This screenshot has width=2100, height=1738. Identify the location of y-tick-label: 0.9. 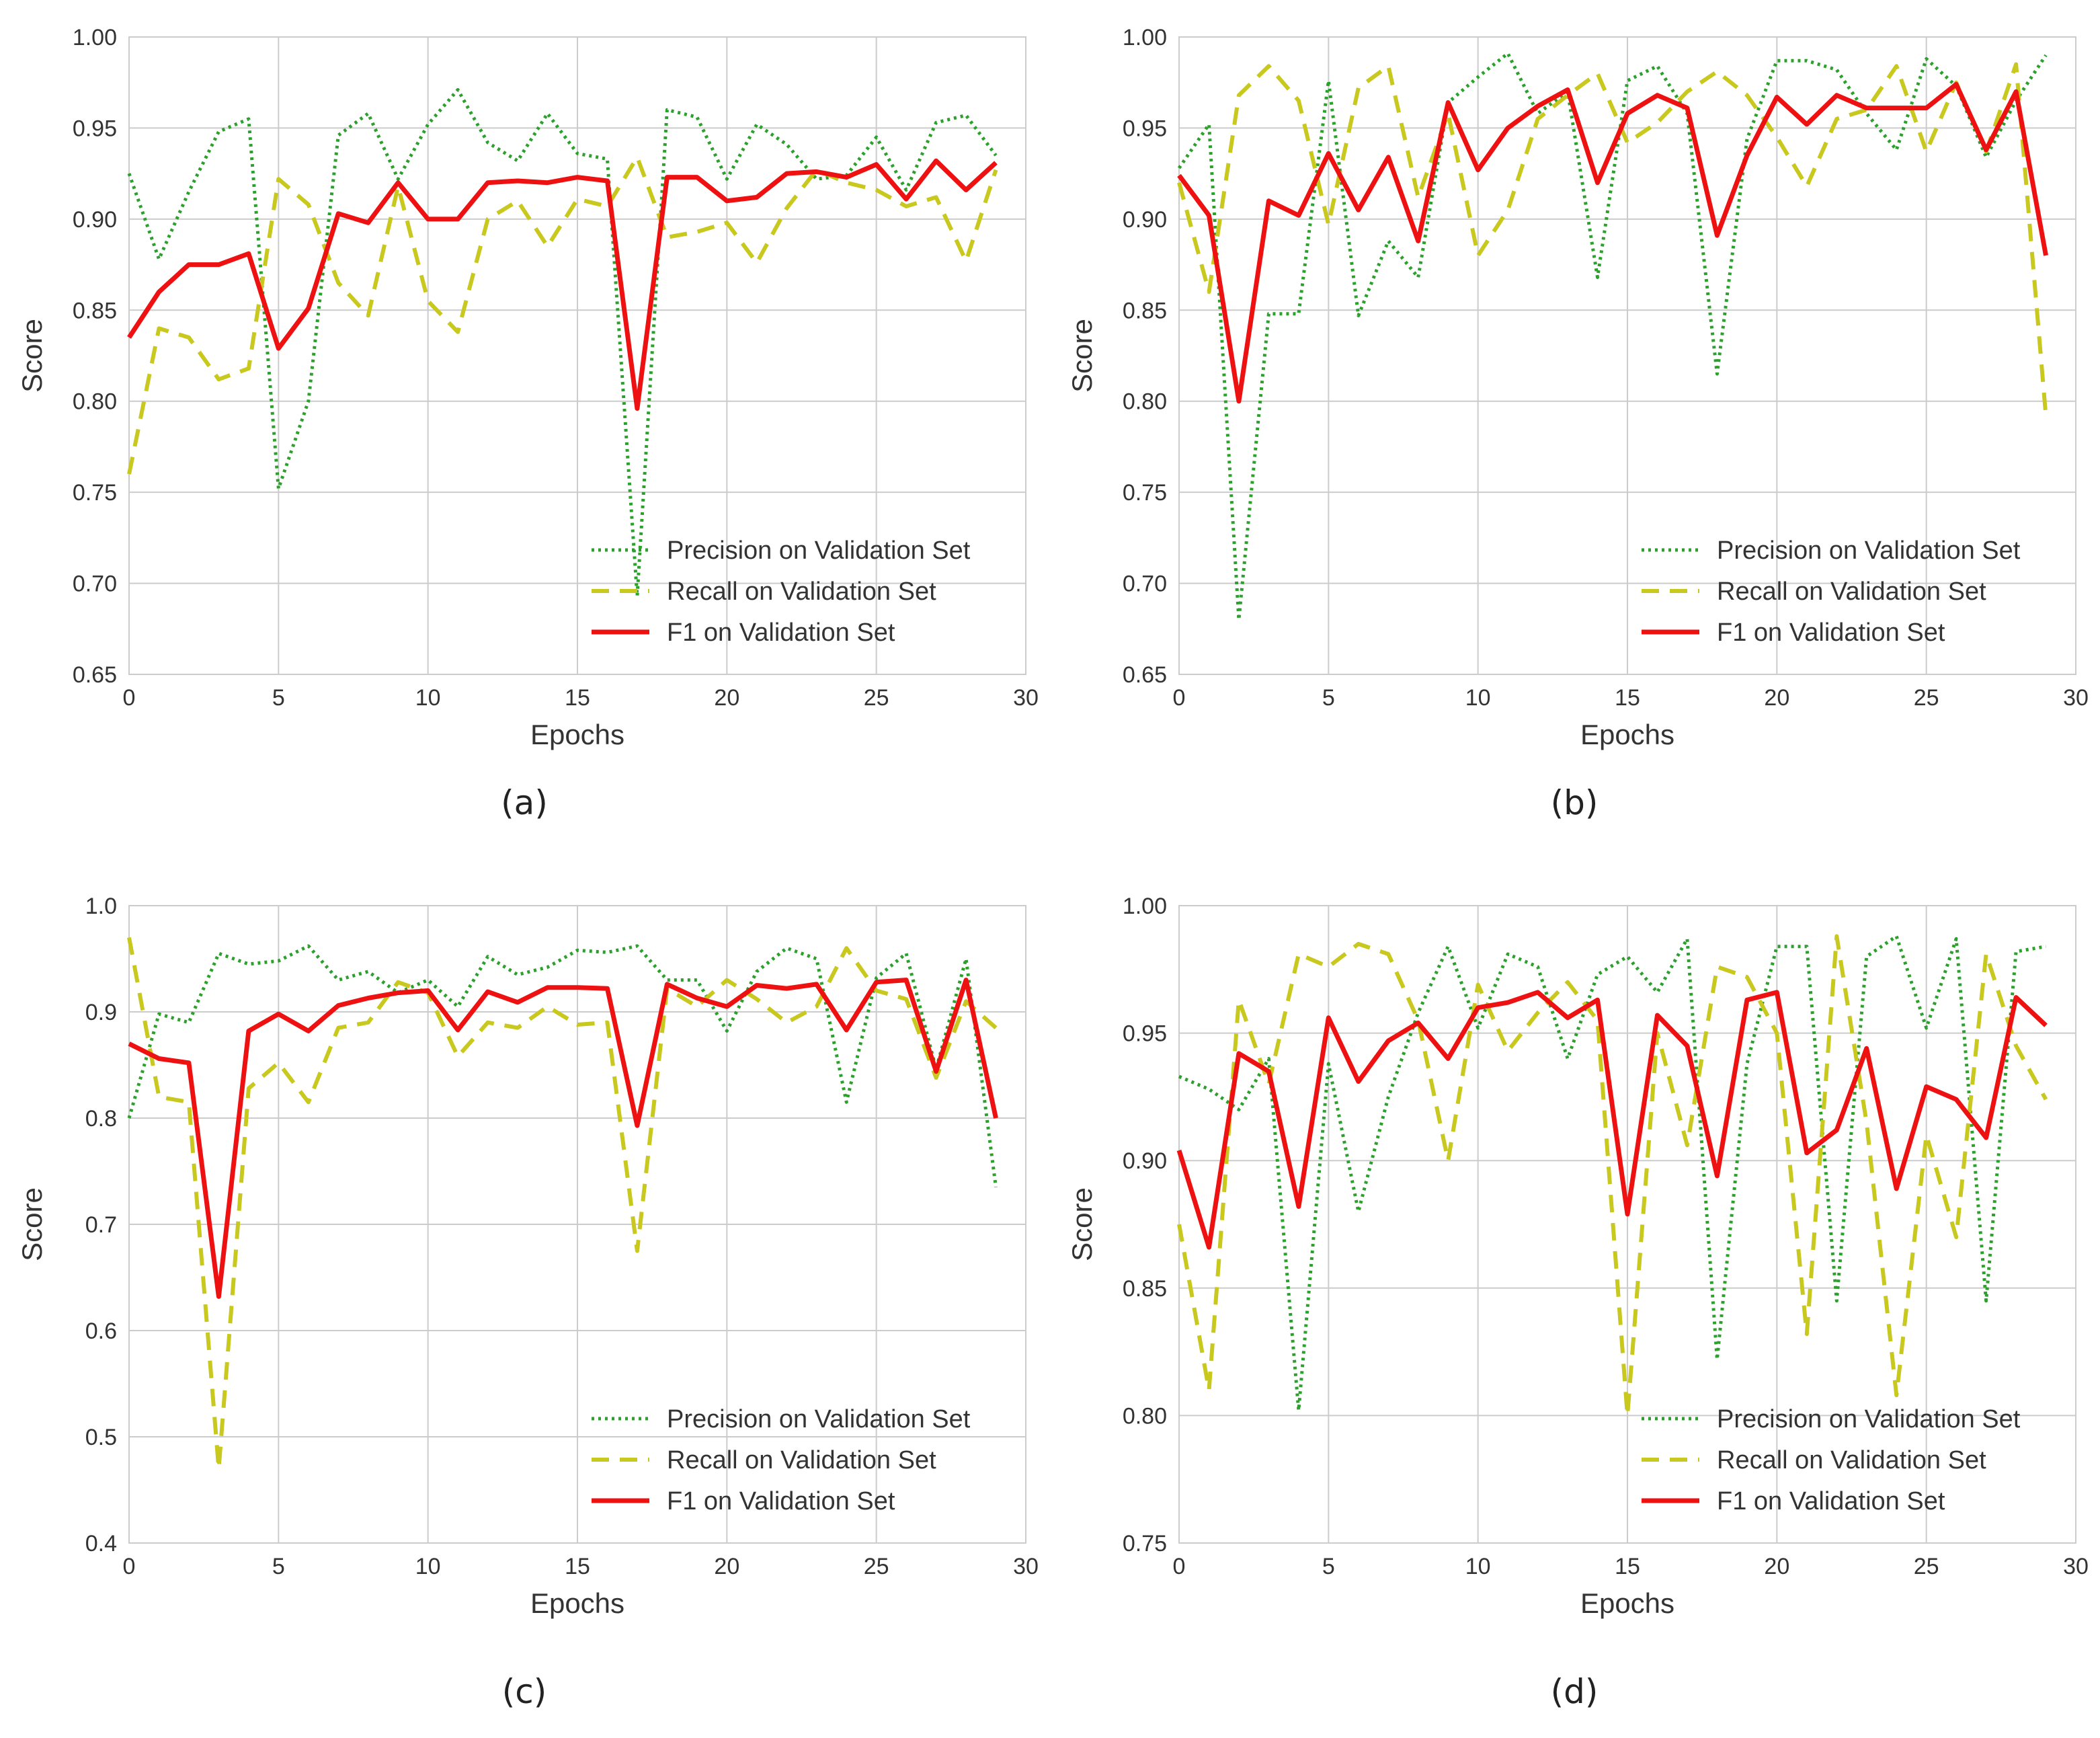
(101, 1012).